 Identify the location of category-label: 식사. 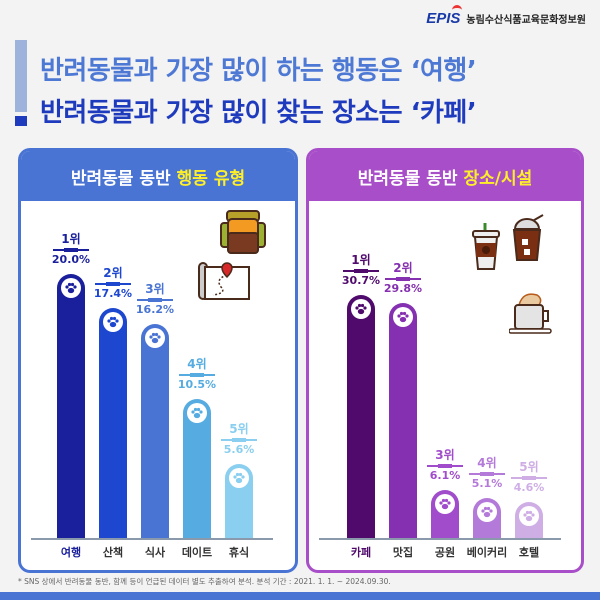
(155, 552).